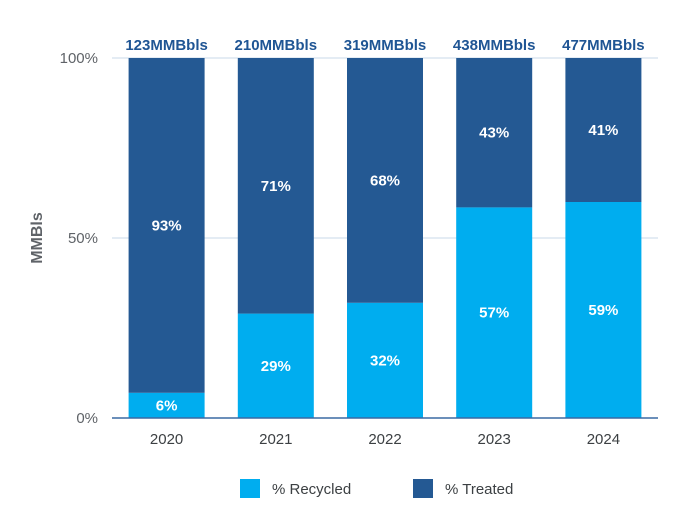 Image resolution: width=700 pixels, height=515 pixels. I want to click on bar-value-label: 68%, so click(385, 180).